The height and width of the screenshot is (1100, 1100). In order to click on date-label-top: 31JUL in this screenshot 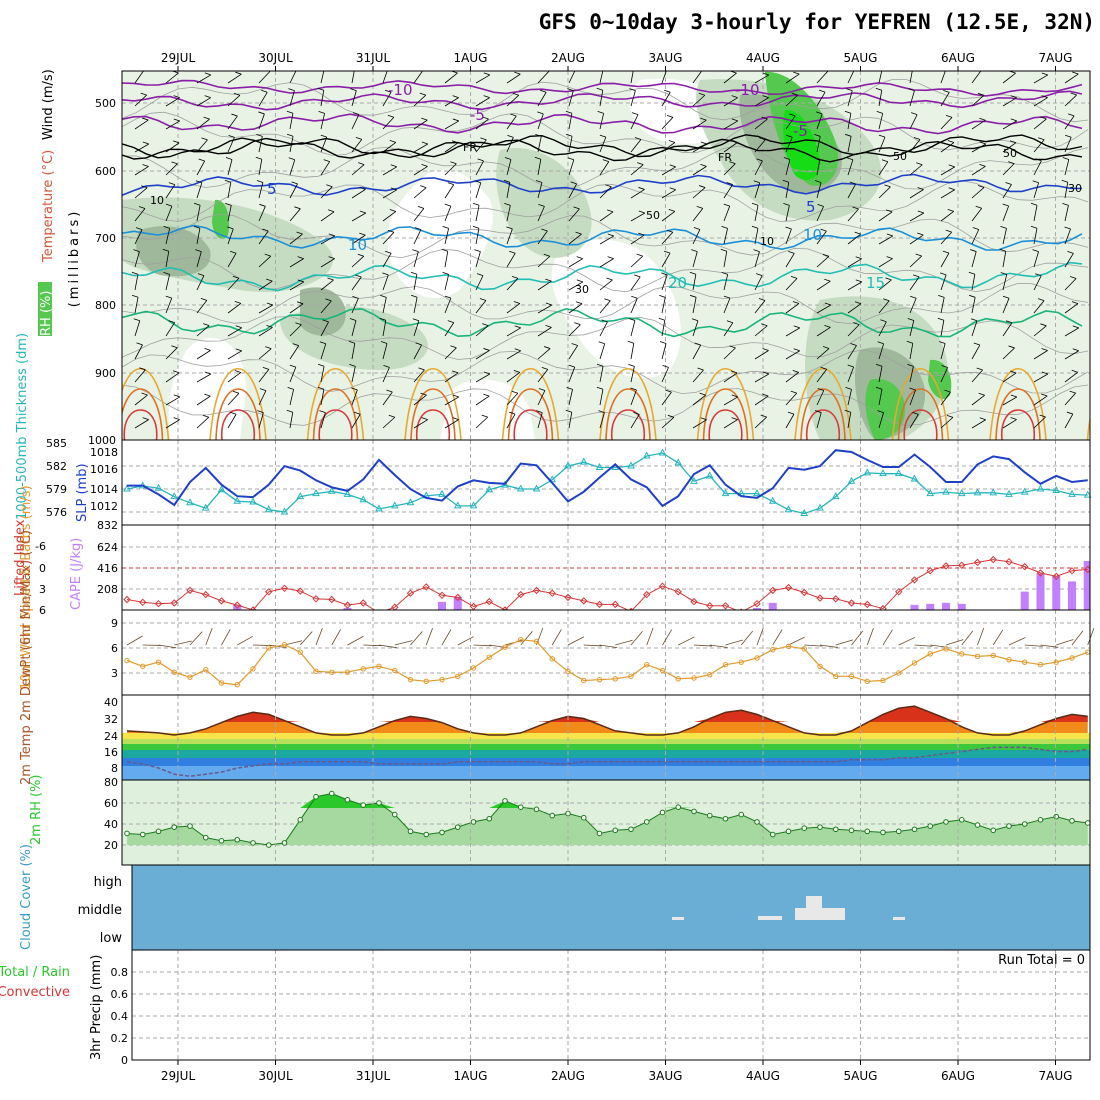, I will do `click(373, 58)`.